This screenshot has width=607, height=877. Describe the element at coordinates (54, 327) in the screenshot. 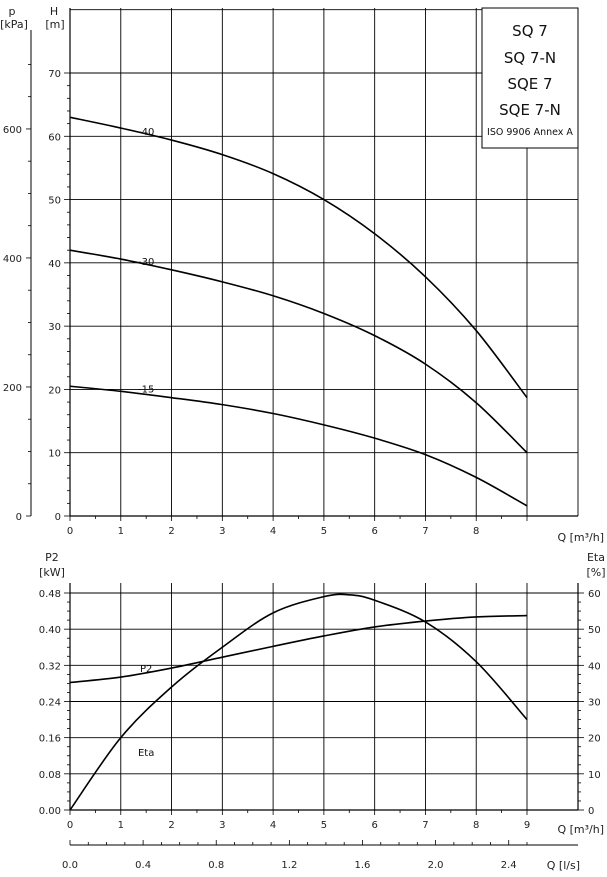

I see `head-tick-label: 30` at that location.